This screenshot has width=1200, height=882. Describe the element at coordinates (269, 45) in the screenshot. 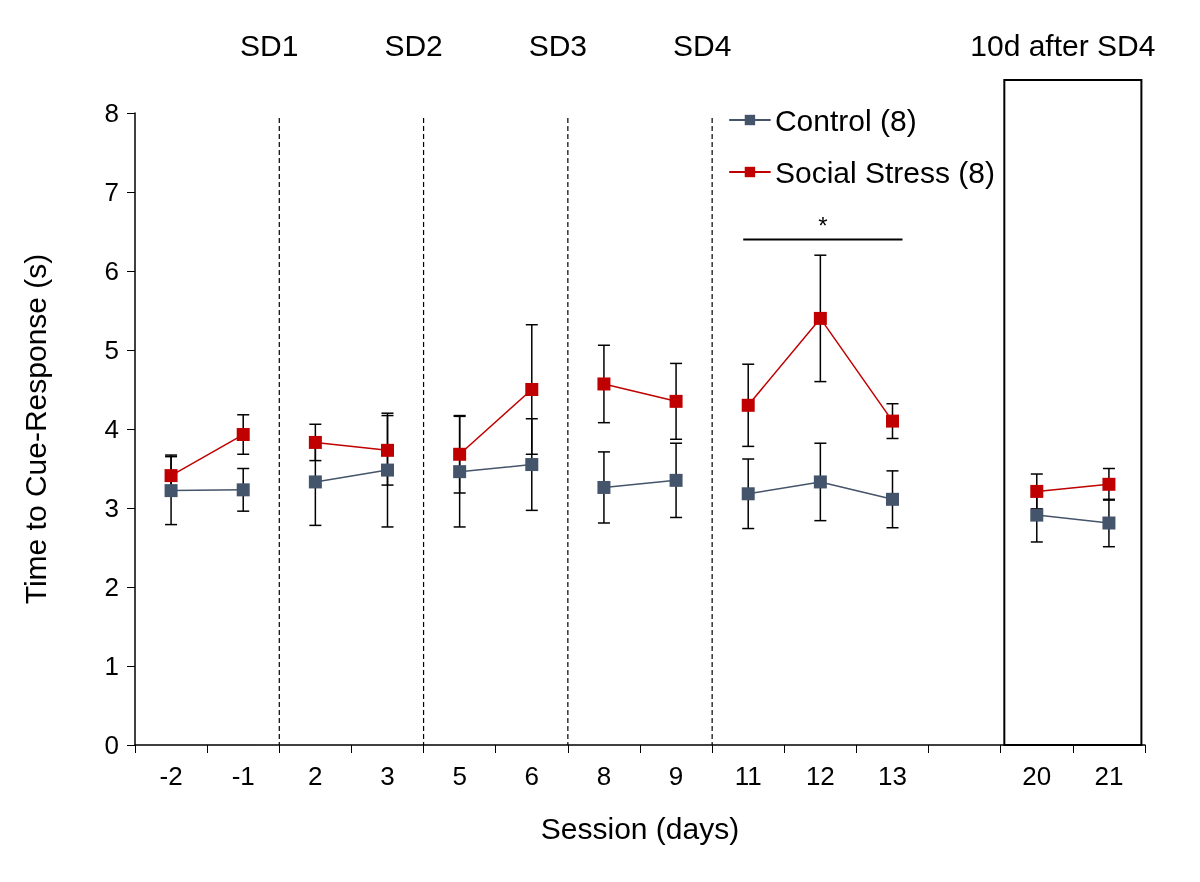

I see `text: SD1` at that location.